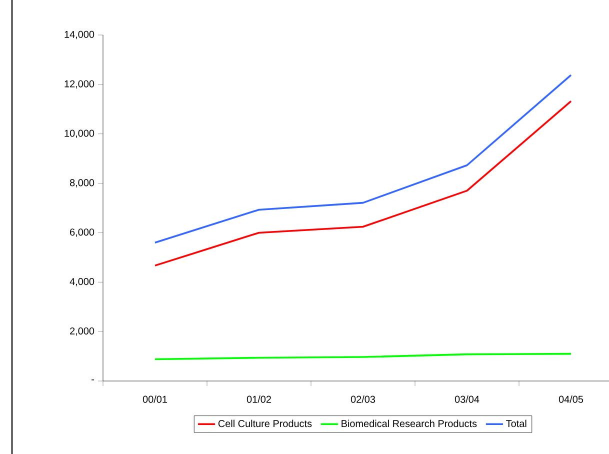  What do you see at coordinates (82, 183) in the screenshot?
I see `y-tick-label: 8,000` at bounding box center [82, 183].